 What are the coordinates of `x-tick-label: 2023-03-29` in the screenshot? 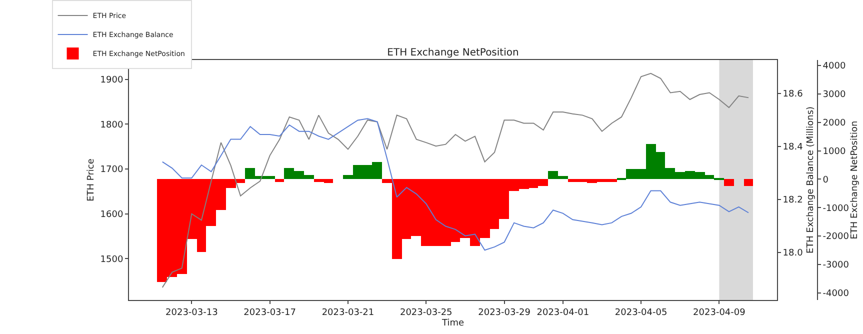 It's located at (504, 313).